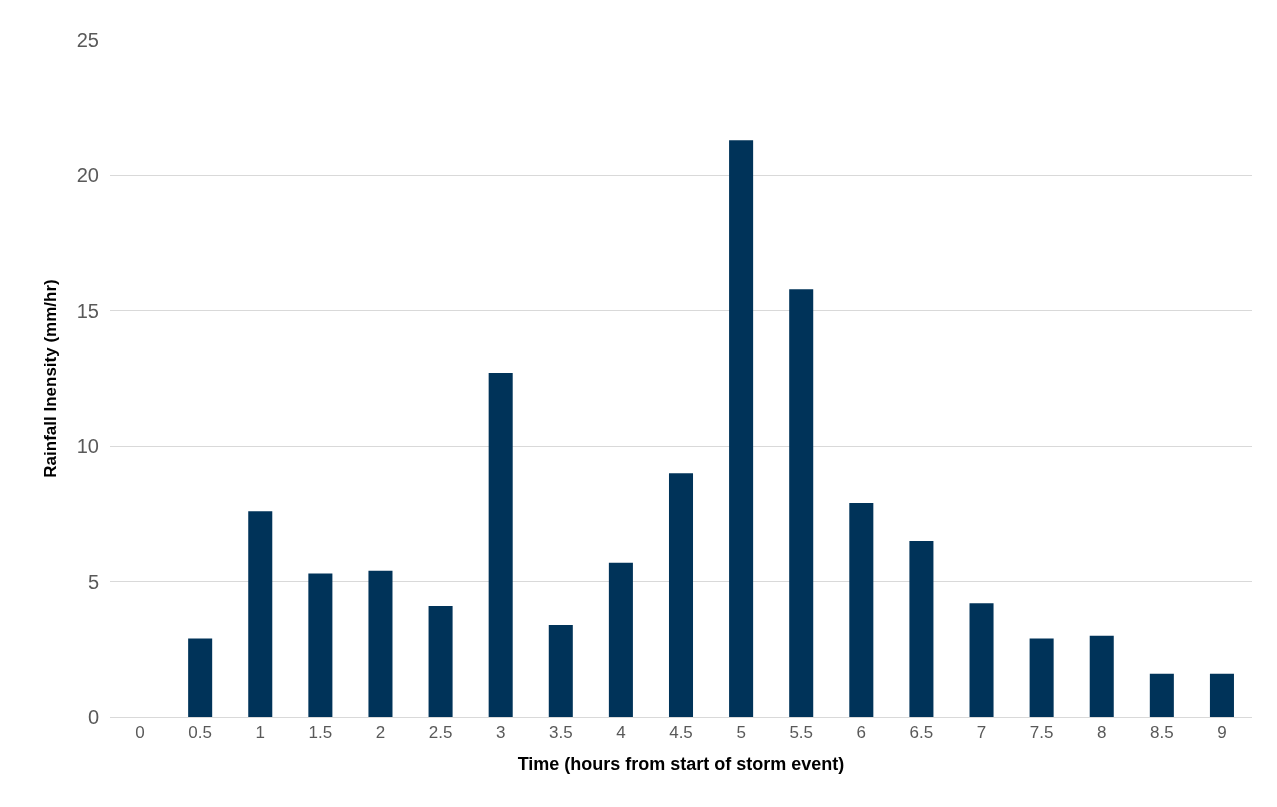  I want to click on x-tick-label: 7.5, so click(1041, 733).